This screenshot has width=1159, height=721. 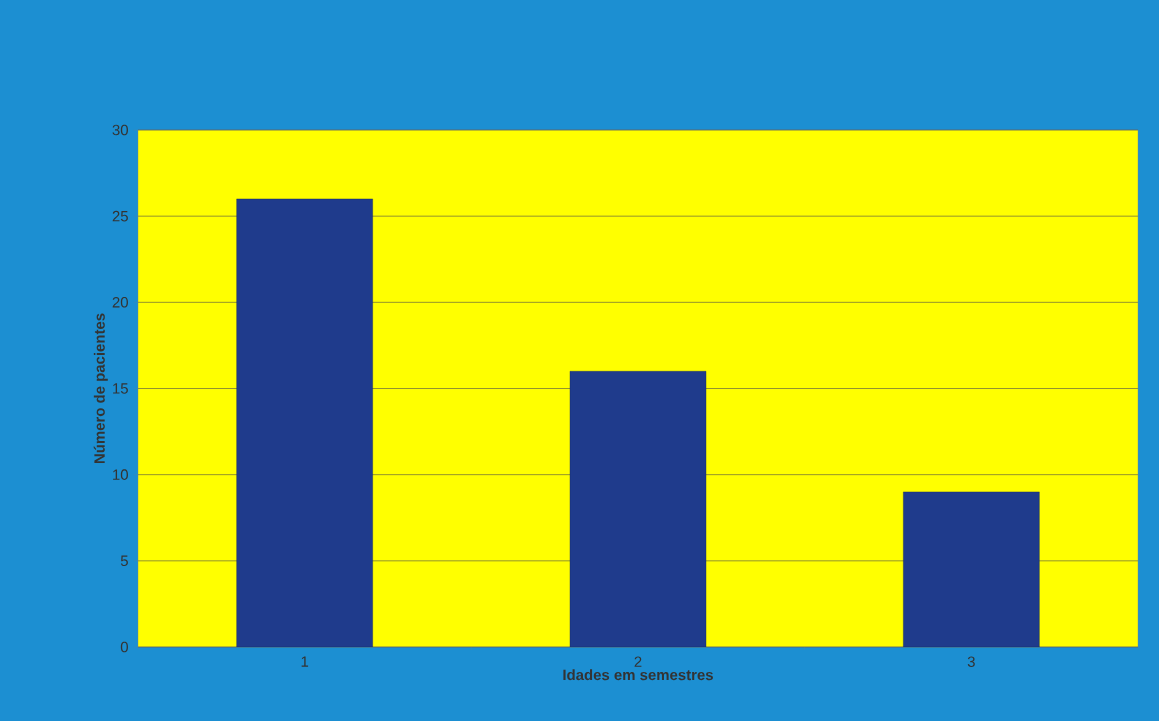 What do you see at coordinates (638, 661) in the screenshot?
I see `x-tick-label: 2` at bounding box center [638, 661].